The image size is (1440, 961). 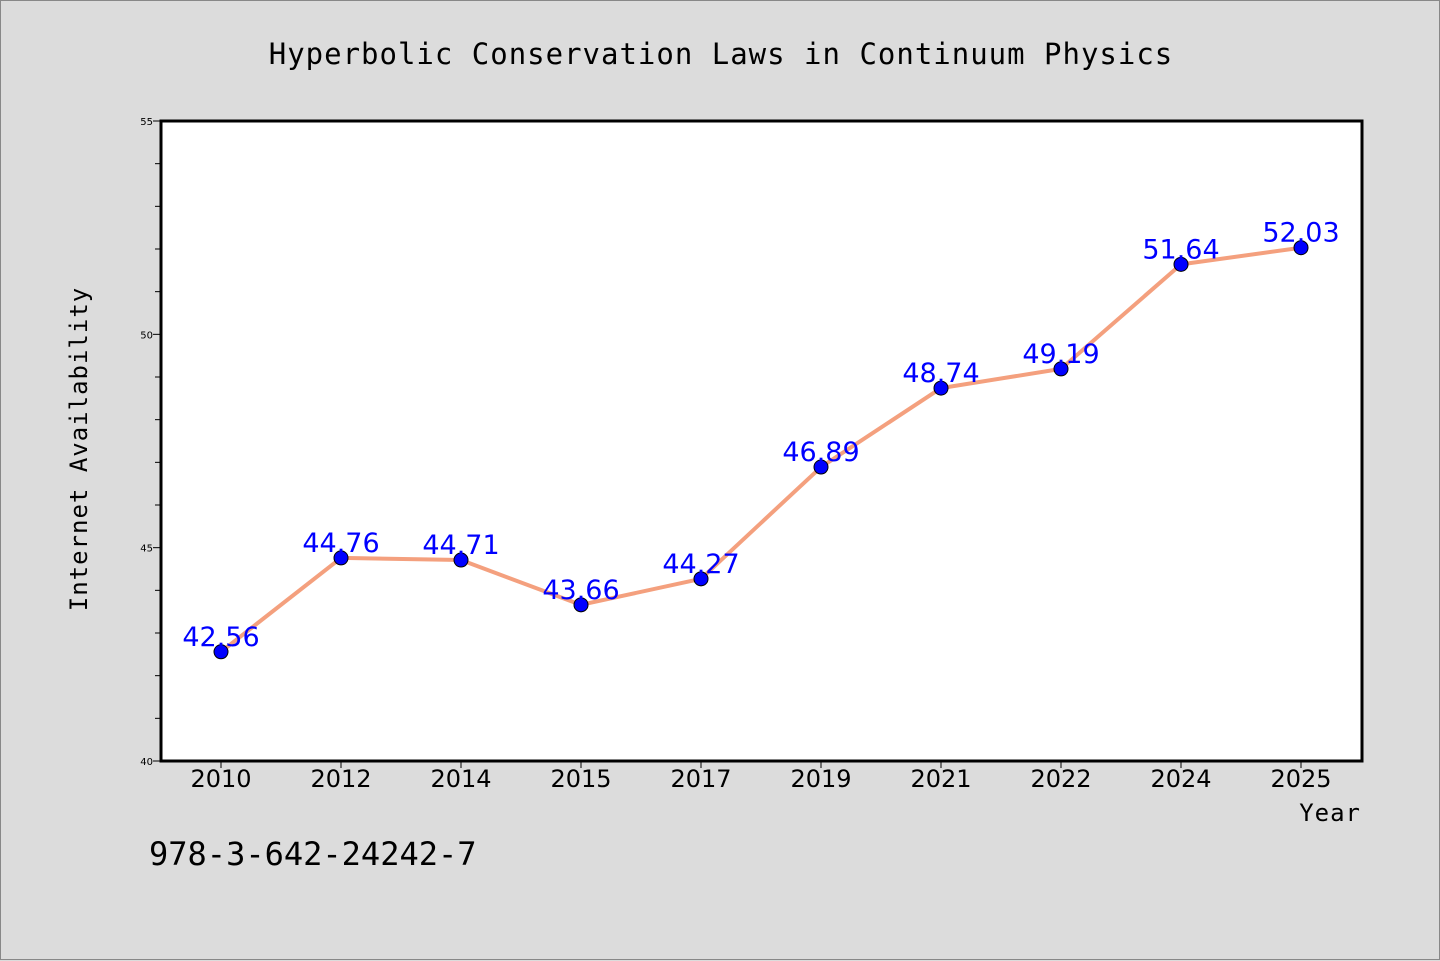 I want to click on x-tick-label: 2012, so click(x=340, y=779).